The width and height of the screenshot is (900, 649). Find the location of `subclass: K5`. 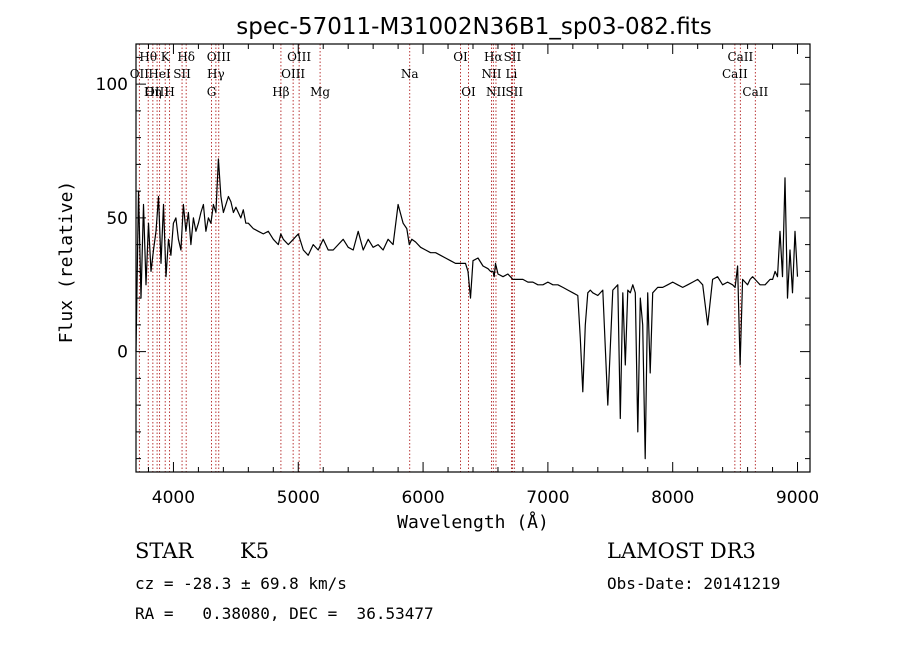

subclass: K5 is located at coordinates (255, 551).